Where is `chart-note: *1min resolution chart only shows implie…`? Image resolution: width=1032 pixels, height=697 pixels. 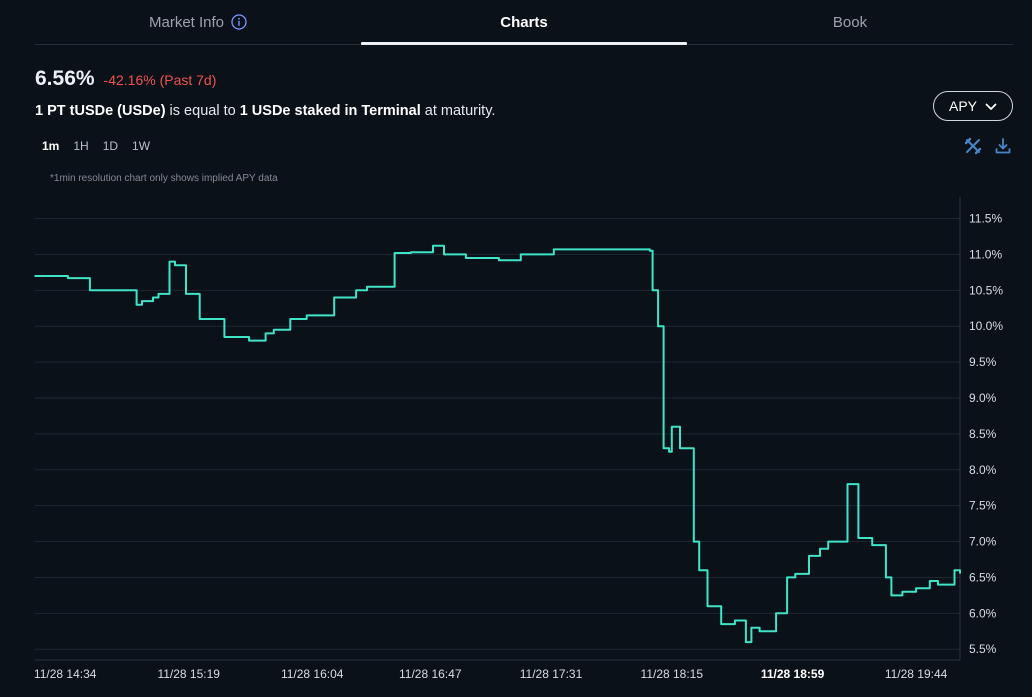 chart-note: *1min resolution chart only shows implie… is located at coordinates (164, 178).